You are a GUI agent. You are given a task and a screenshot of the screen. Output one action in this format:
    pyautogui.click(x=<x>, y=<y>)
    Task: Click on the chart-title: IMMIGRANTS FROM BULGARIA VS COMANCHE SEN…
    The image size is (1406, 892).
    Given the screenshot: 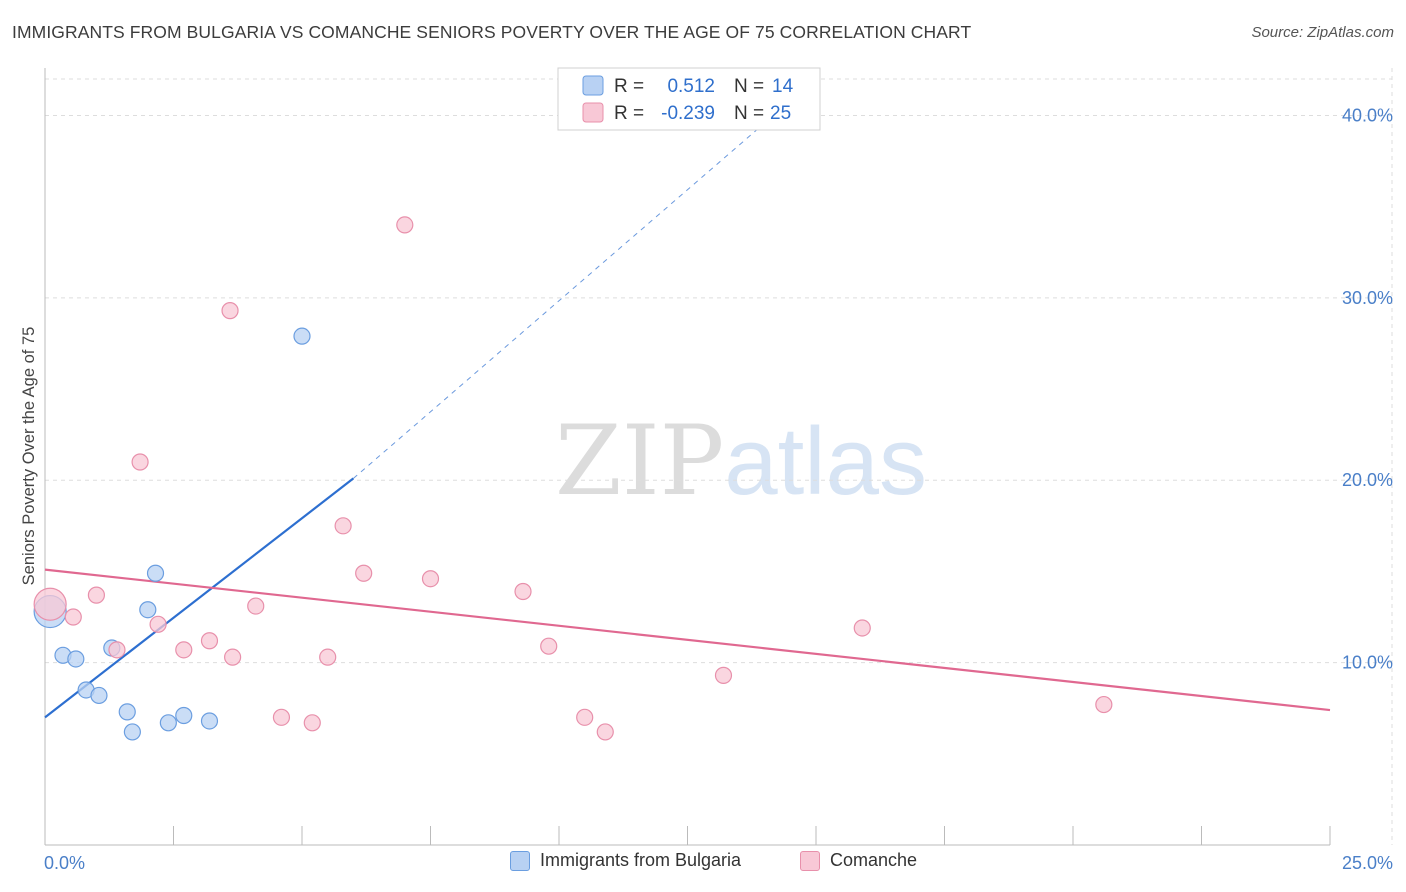 What is the action you would take?
    pyautogui.click(x=492, y=32)
    